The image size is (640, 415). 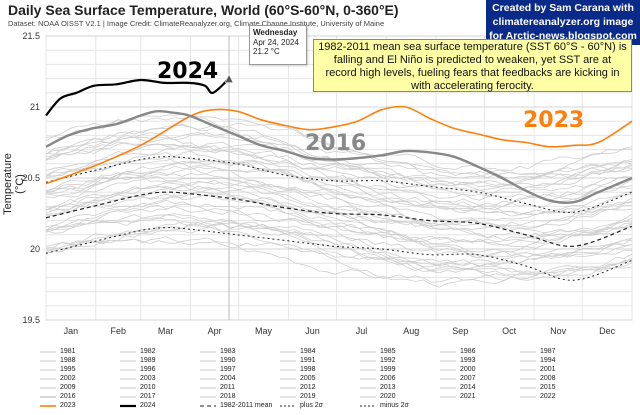 I want to click on y-tick-label: 19.5, so click(x=31, y=320).